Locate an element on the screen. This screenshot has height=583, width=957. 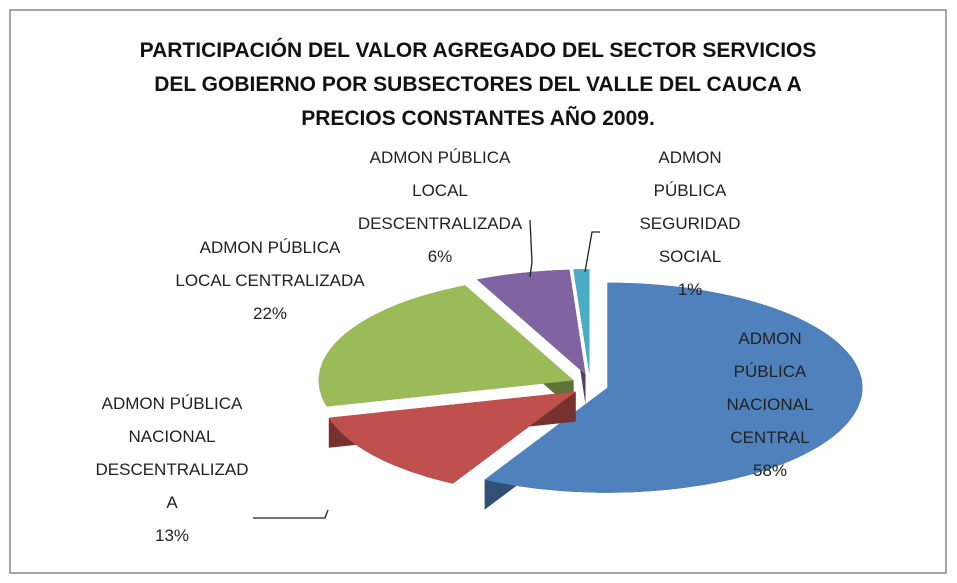
category-label: ADMON PÚBLICA LOCAL CENTRALIZADA is located at coordinates (270, 264).